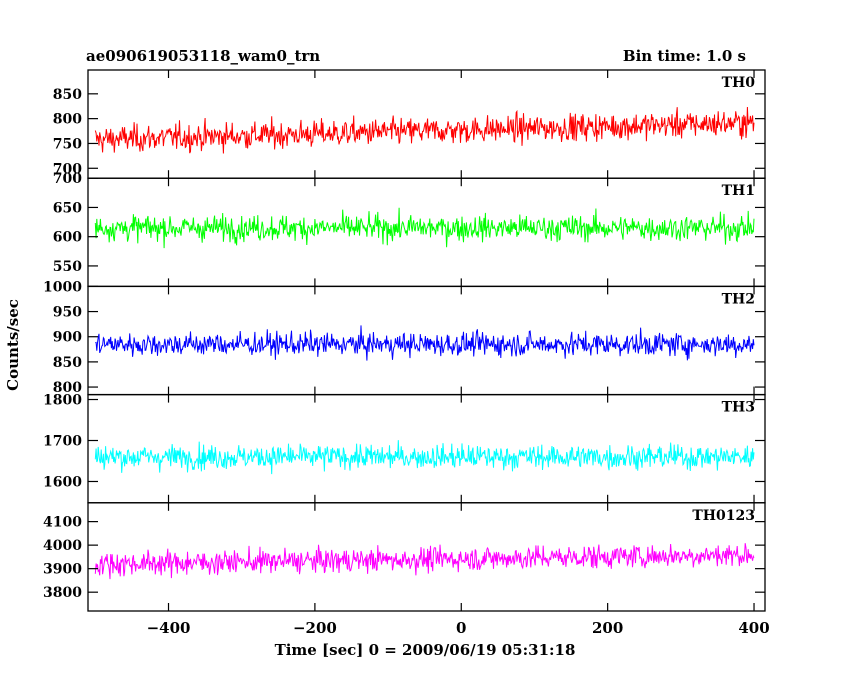 The width and height of the screenshot is (850, 680). Describe the element at coordinates (62, 523) in the screenshot. I see `y-tick-label: 4100` at that location.